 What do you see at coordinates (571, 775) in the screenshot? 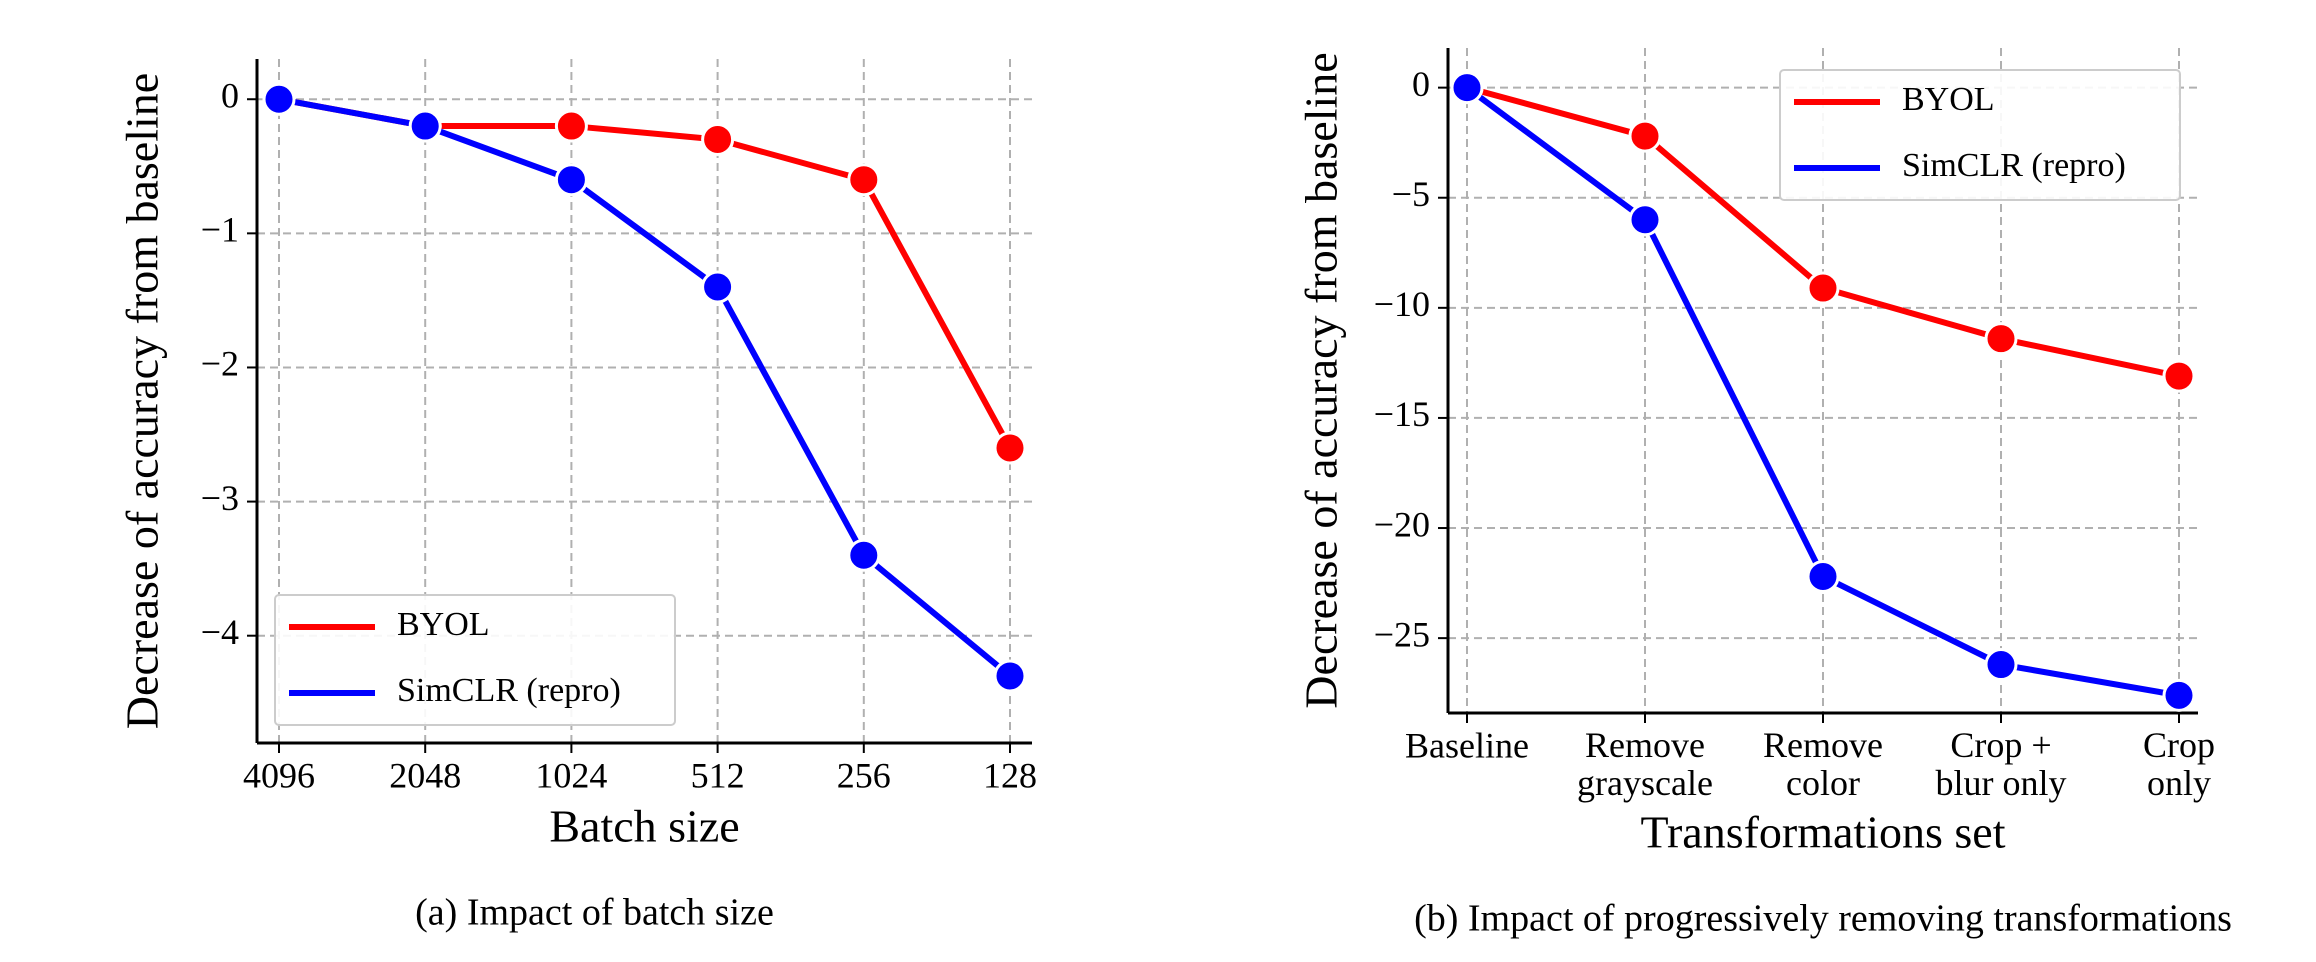
I see `x-tick-label: 1024` at bounding box center [571, 775].